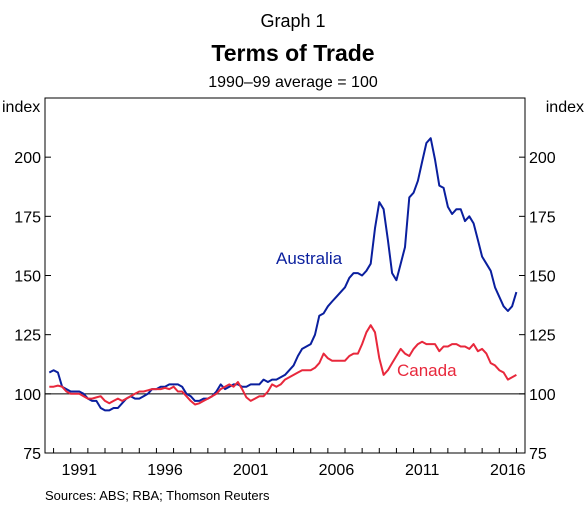 The image size is (586, 532). Describe the element at coordinates (538, 454) in the screenshot. I see `y-tick-label-right: 75` at that location.